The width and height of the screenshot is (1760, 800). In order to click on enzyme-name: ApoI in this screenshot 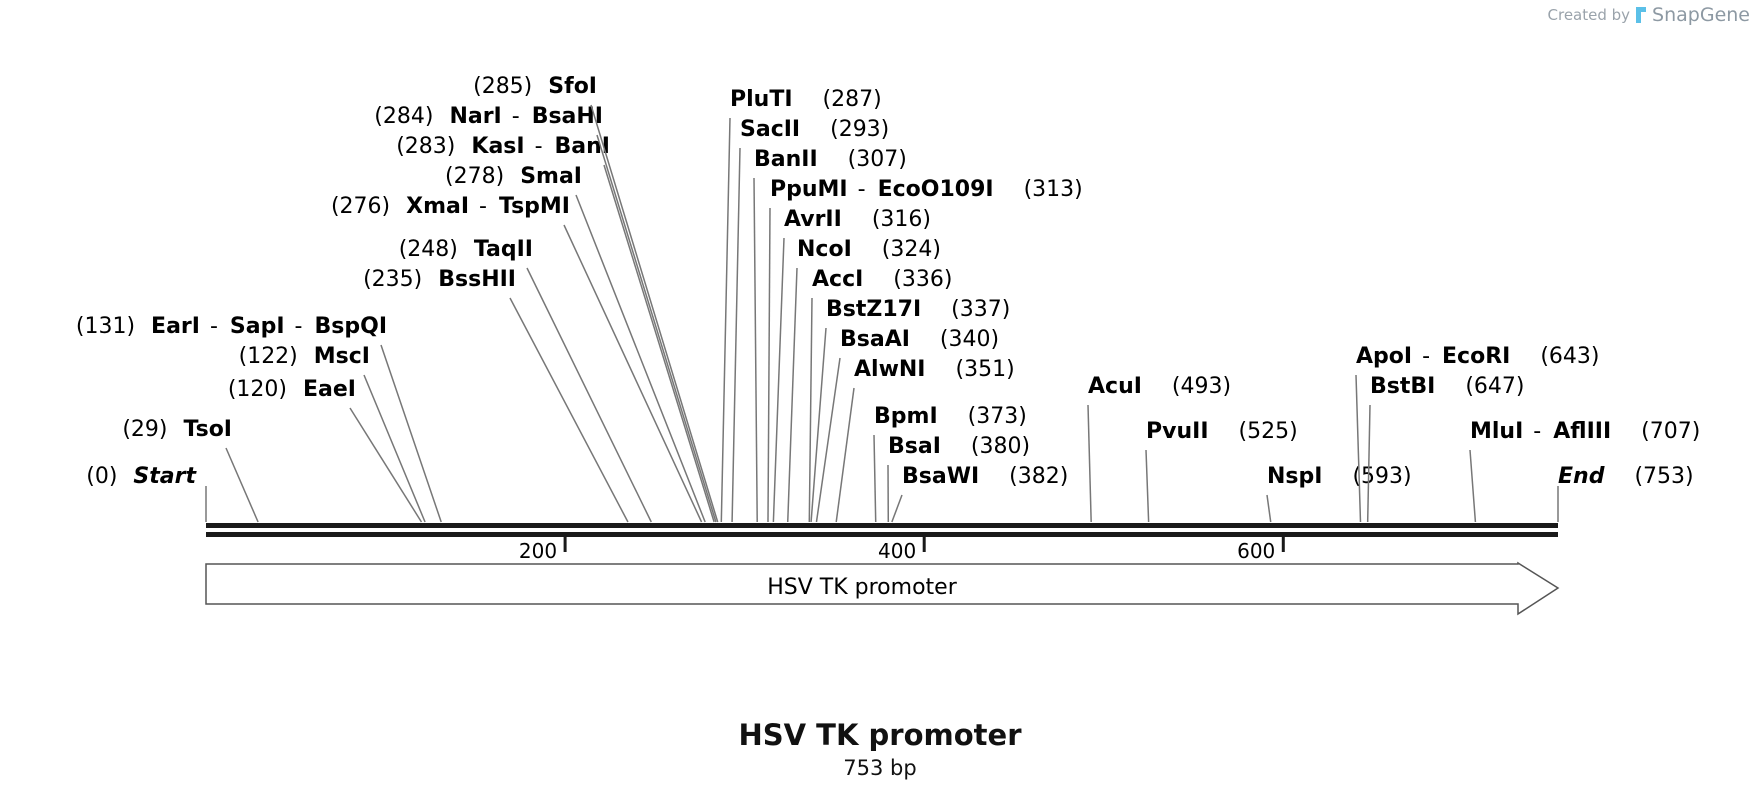, I will do `click(1384, 356)`.